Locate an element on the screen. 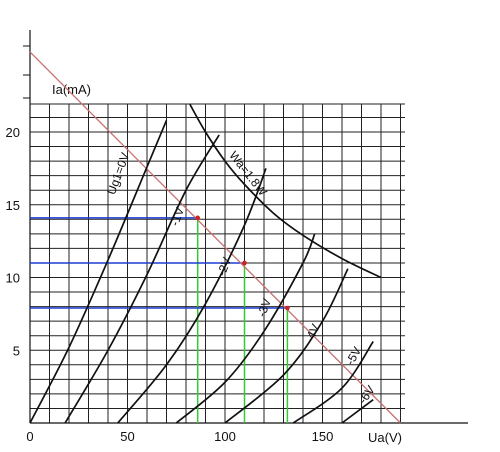  y-tick-label: 20 is located at coordinates (13, 132).